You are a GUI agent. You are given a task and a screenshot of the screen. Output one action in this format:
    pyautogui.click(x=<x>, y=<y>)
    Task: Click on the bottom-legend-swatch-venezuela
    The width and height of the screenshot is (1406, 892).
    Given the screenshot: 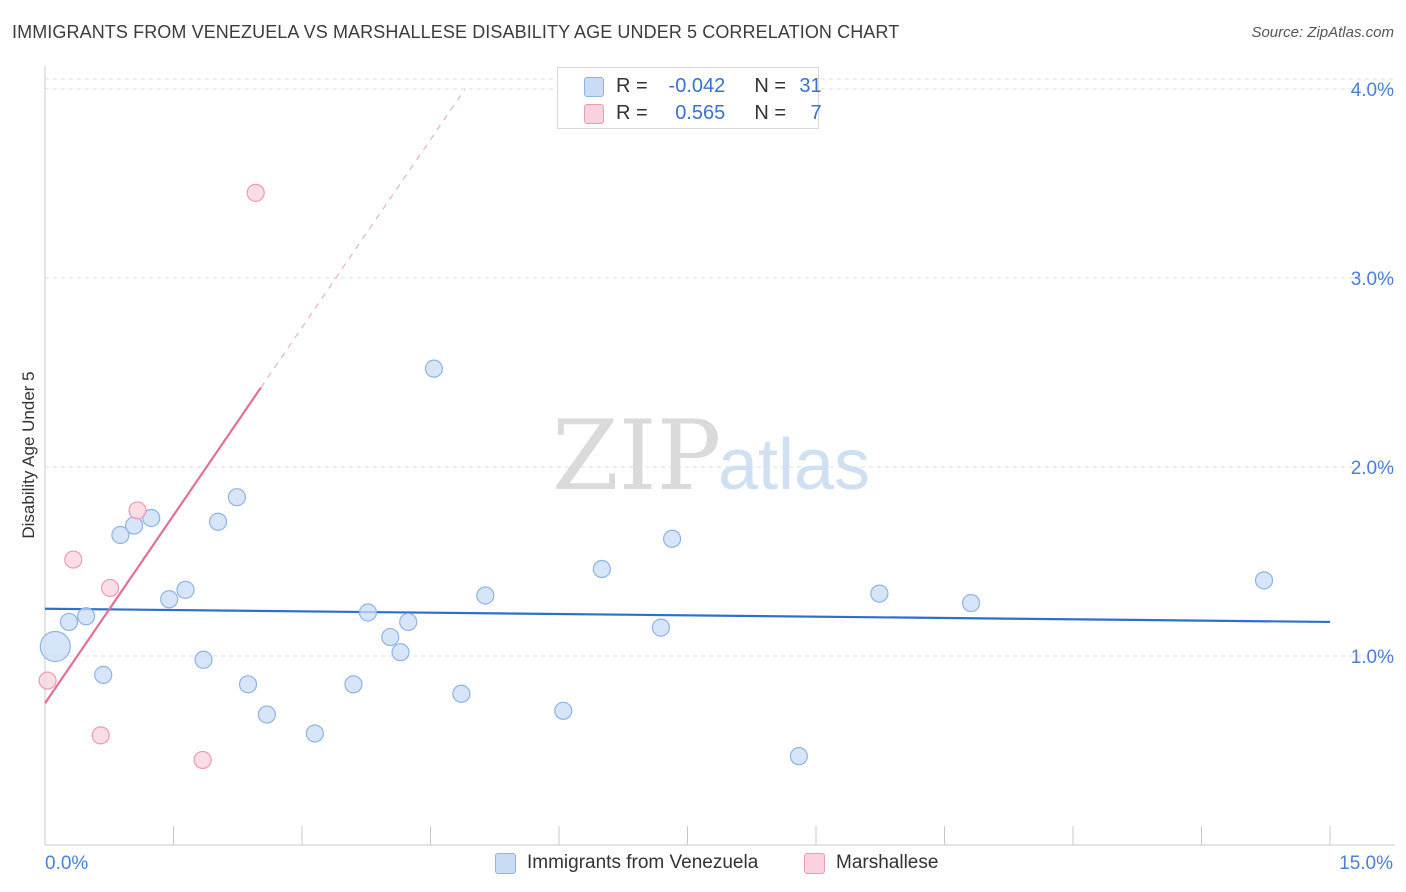 What is the action you would take?
    pyautogui.click(x=505, y=863)
    